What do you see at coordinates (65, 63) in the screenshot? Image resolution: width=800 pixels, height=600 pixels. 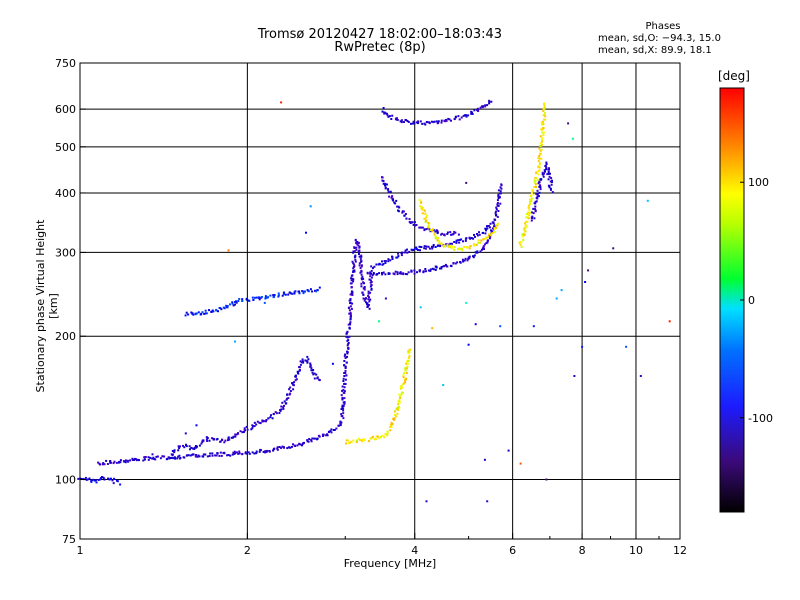 I see `y-tick-label: 750` at bounding box center [65, 63].